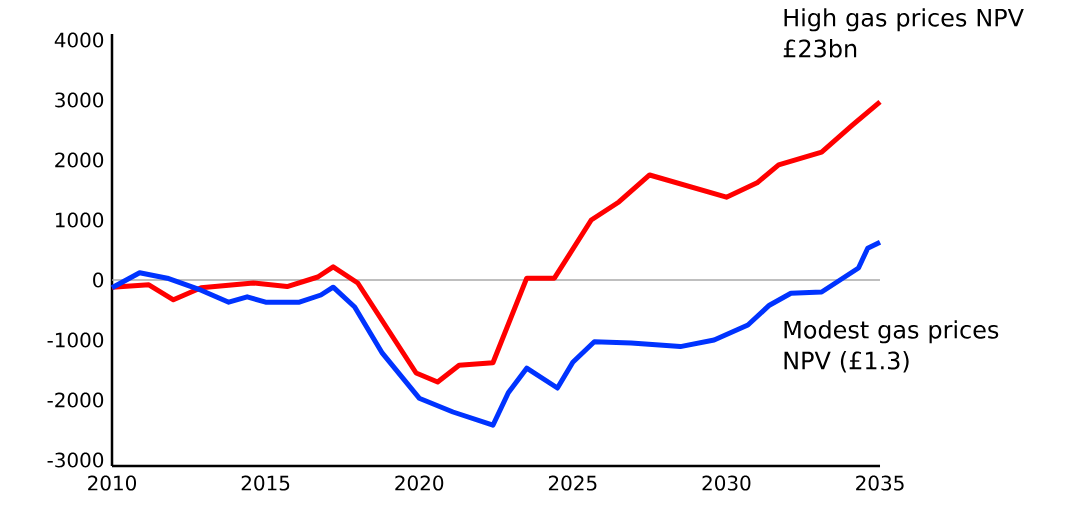 Image resolution: width=1085 pixels, height=520 pixels. I want to click on y-tick-label: 2000, so click(79, 160).